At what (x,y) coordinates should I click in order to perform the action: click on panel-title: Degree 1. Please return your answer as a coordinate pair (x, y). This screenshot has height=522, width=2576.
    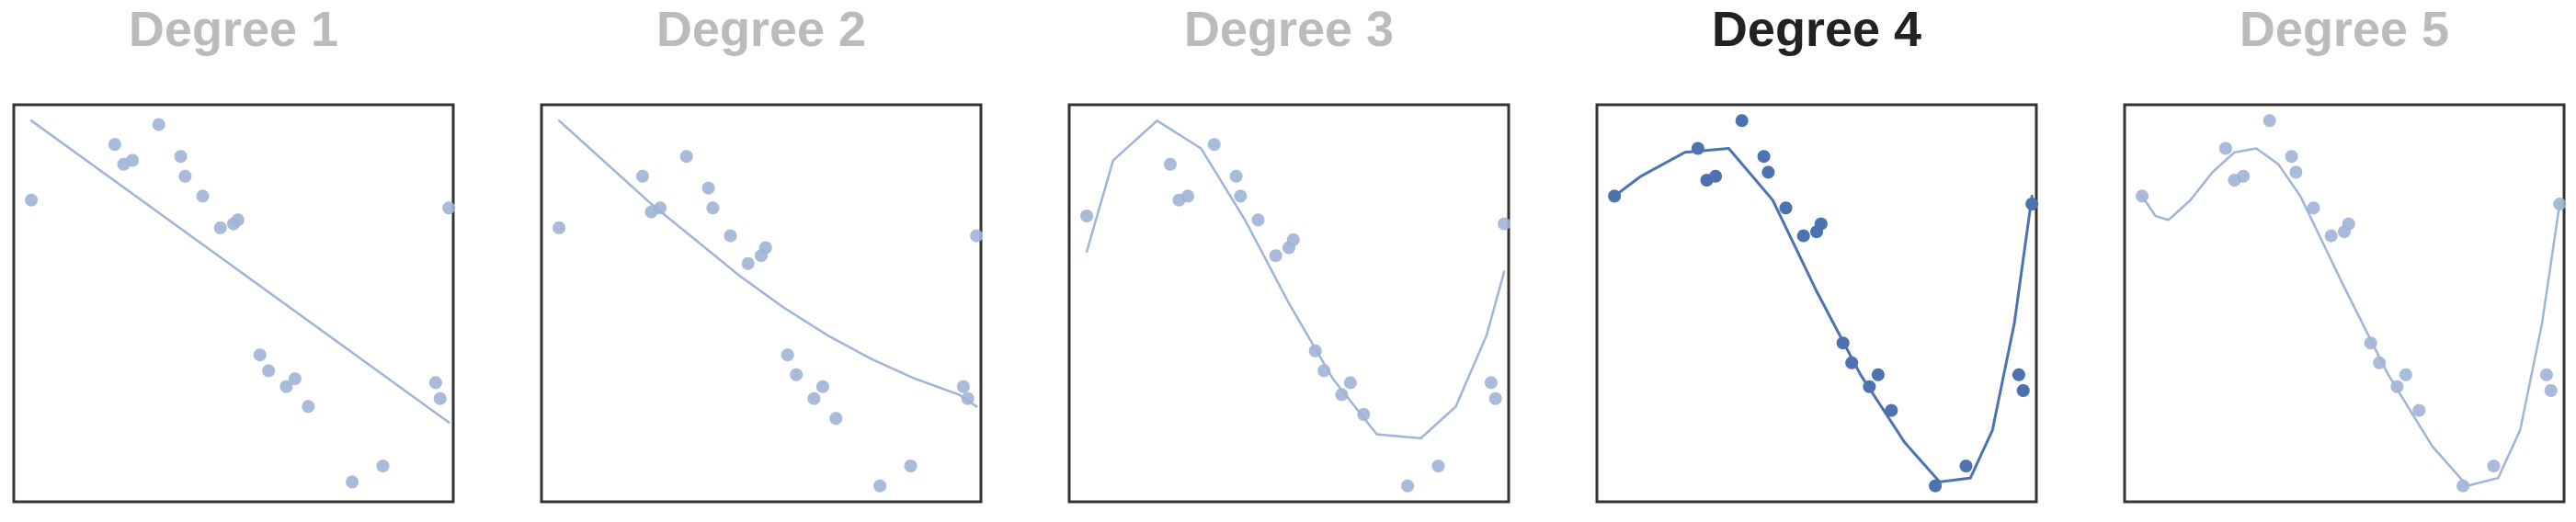
    Looking at the image, I should click on (233, 30).